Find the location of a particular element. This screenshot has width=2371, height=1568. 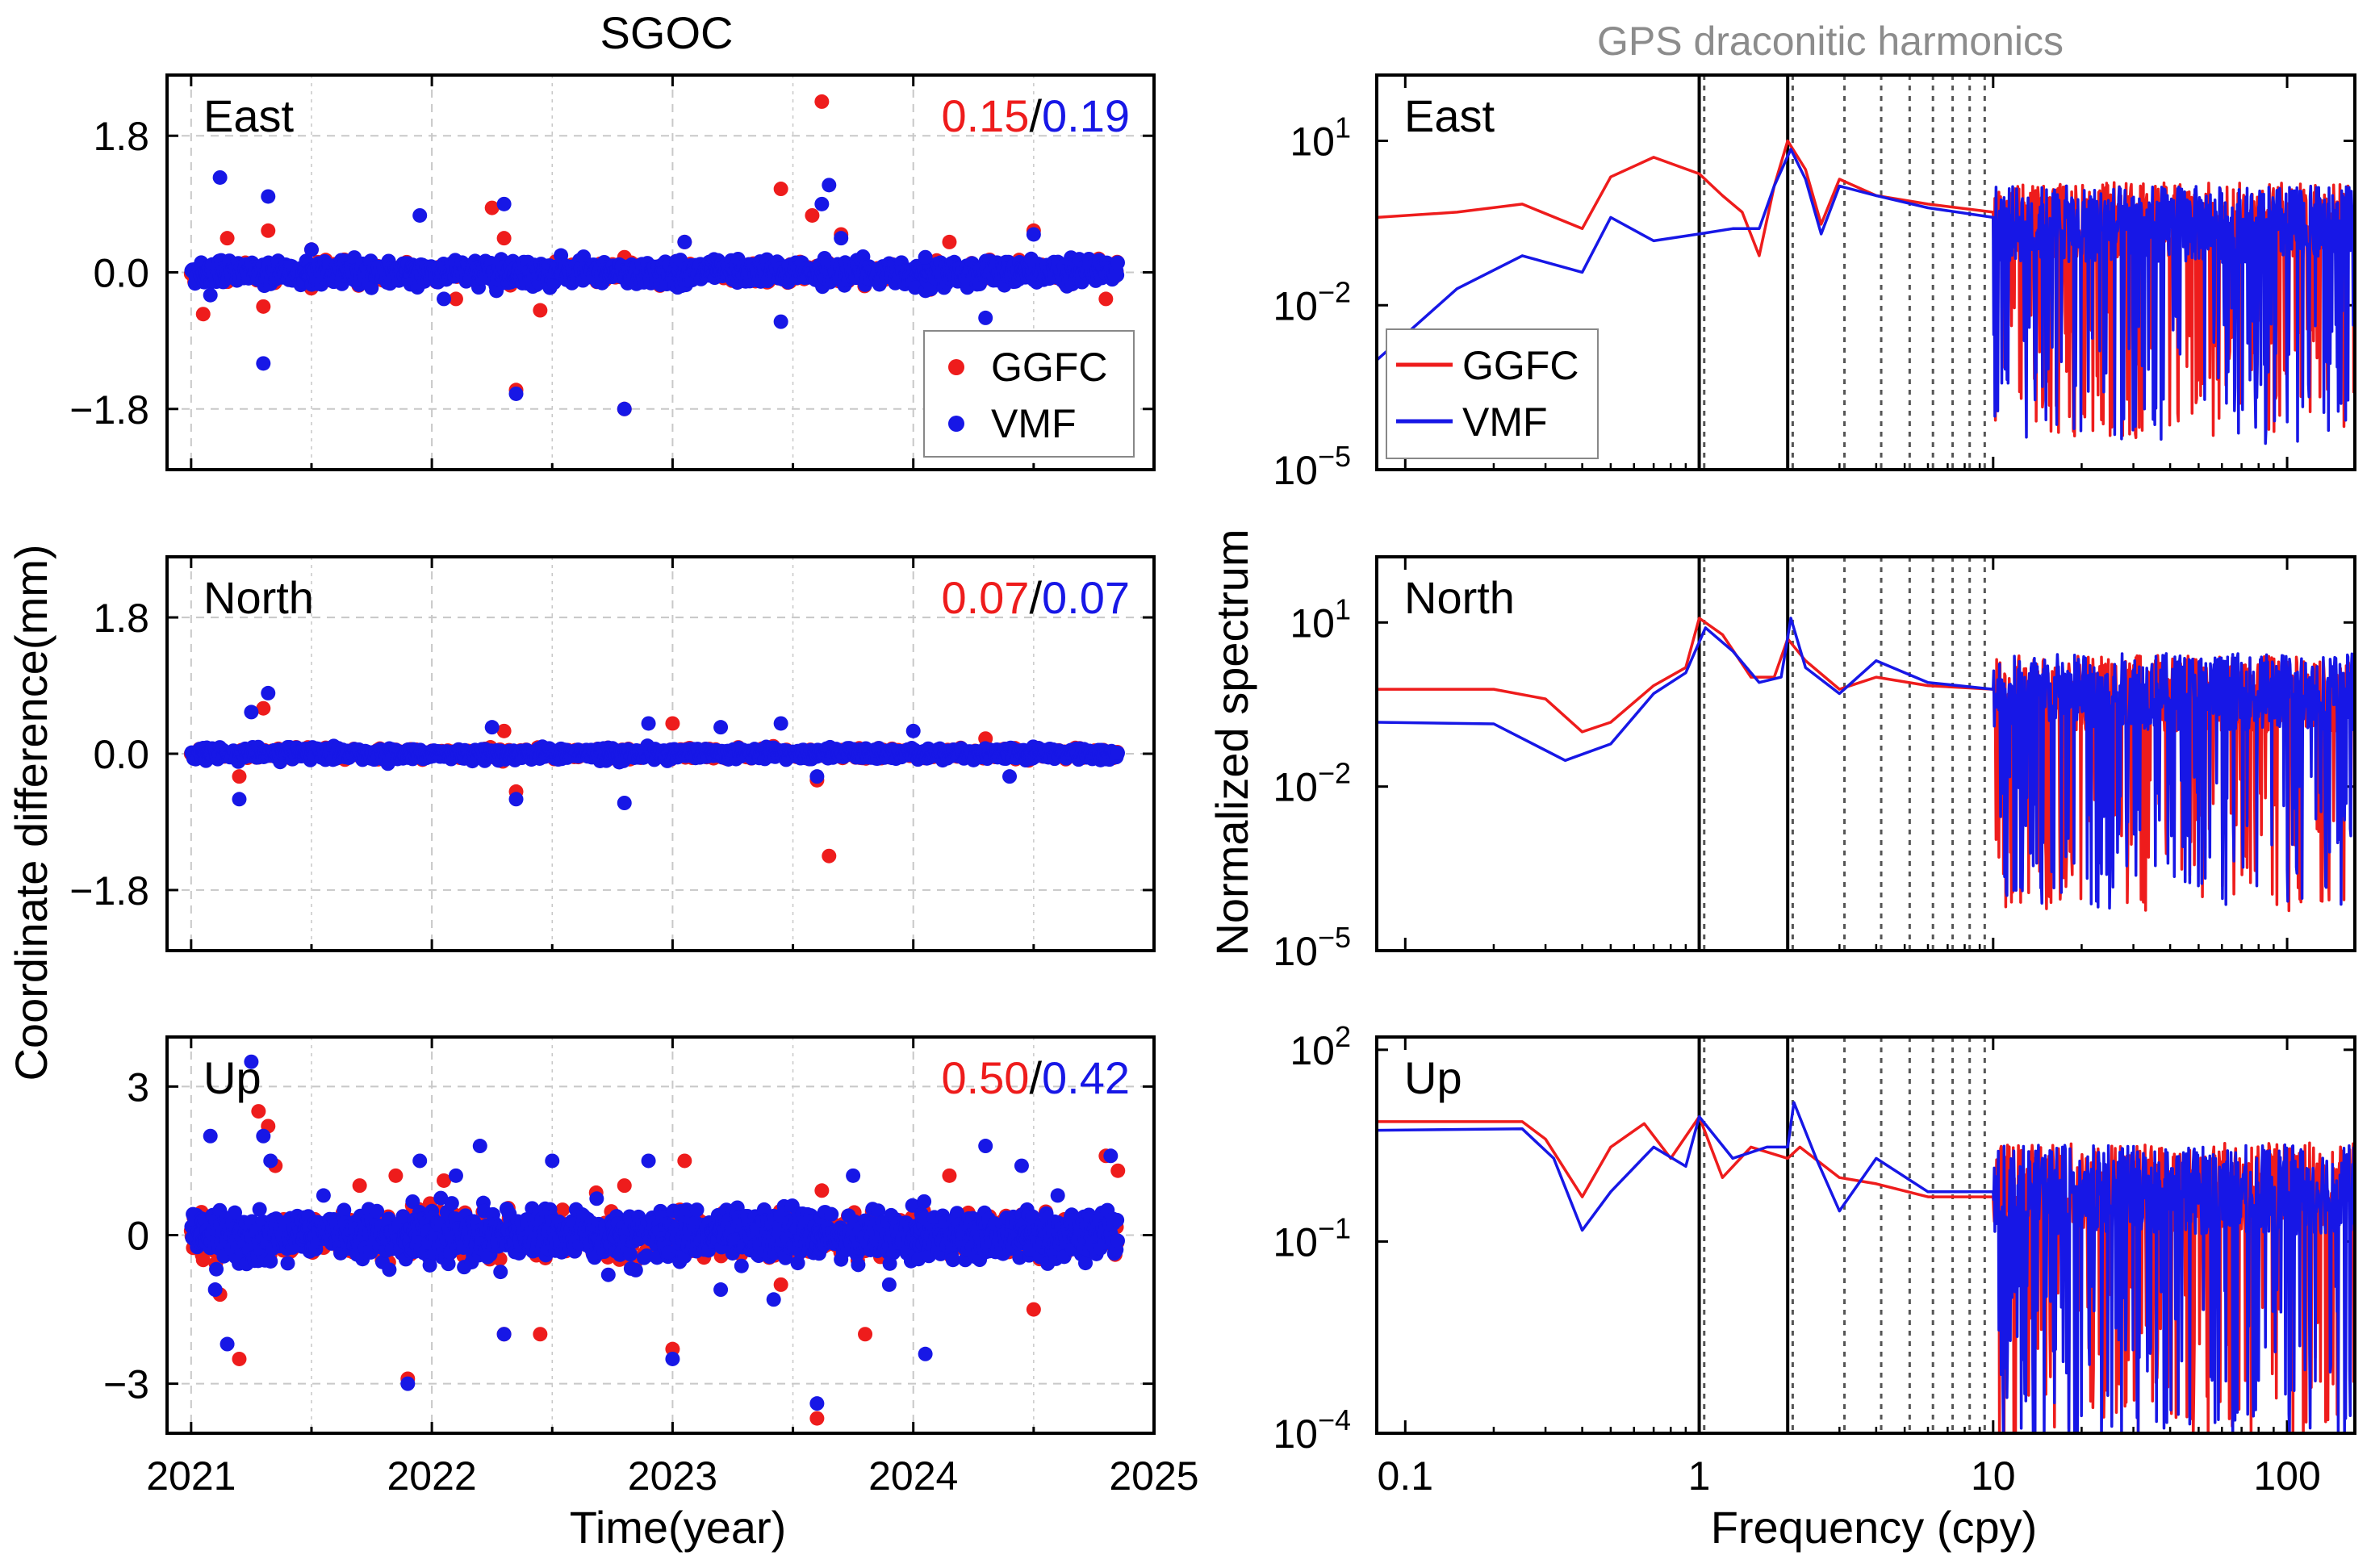

legend-vmf-marker is located at coordinates (956, 424).